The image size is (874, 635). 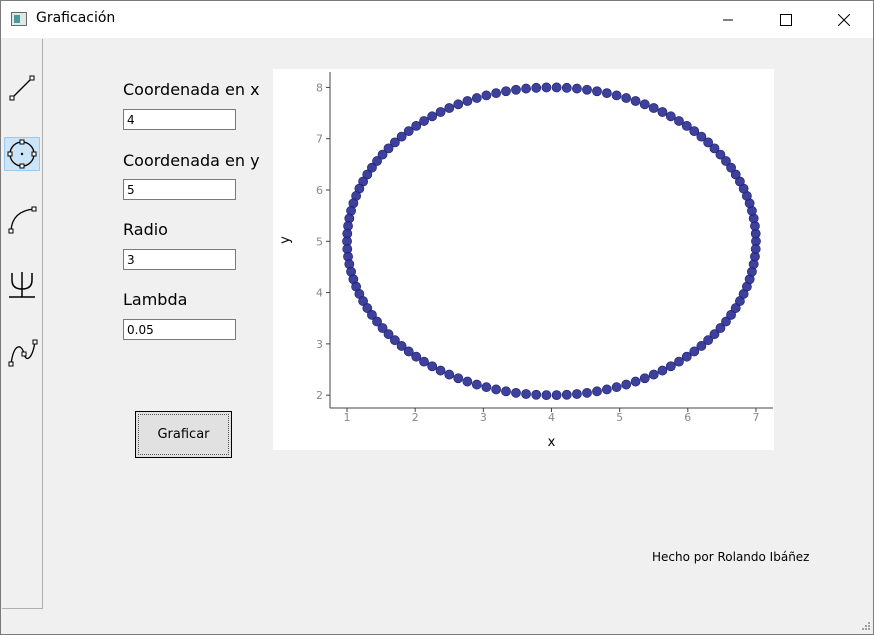 I want to click on radius-input, so click(x=179, y=259).